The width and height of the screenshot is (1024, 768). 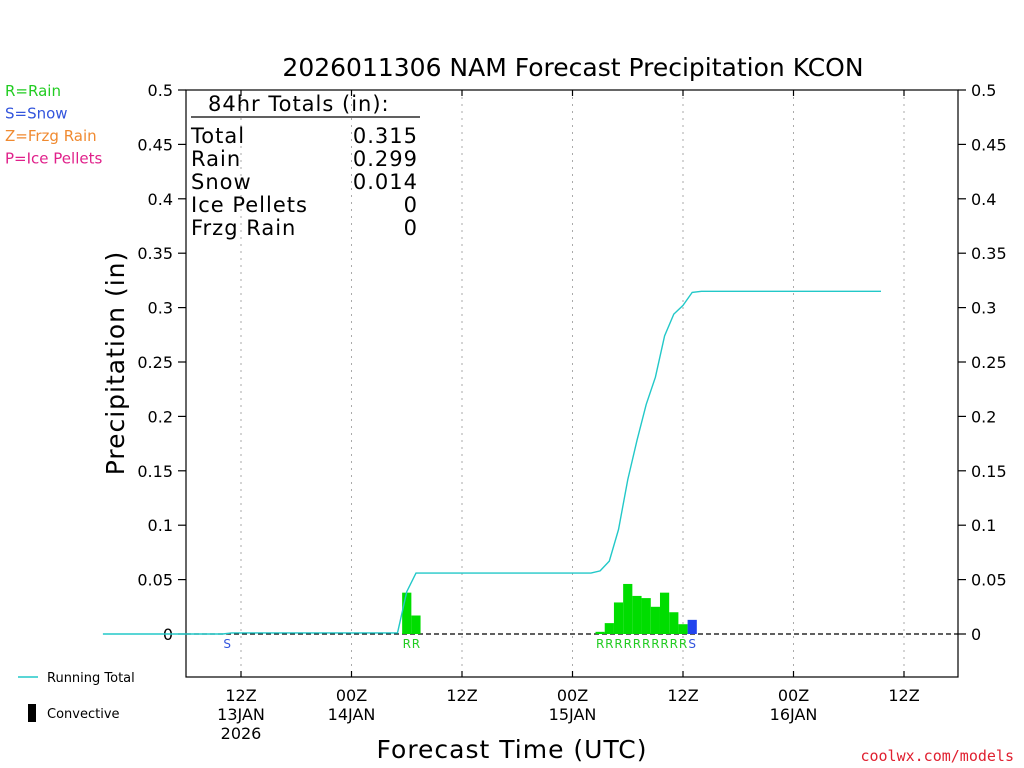 I want to click on y-tick-label-right: 0.5, so click(x=983, y=90).